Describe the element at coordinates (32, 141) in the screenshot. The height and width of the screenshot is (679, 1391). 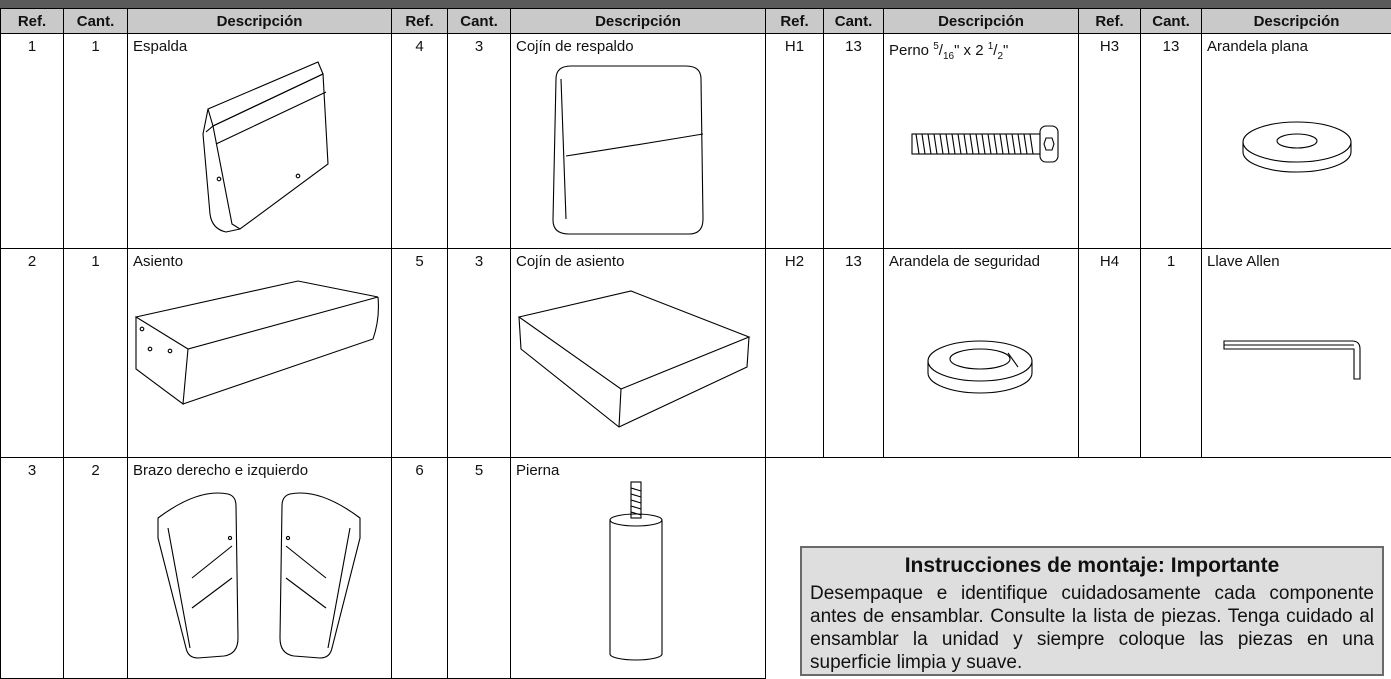
I see `ref: 1` at that location.